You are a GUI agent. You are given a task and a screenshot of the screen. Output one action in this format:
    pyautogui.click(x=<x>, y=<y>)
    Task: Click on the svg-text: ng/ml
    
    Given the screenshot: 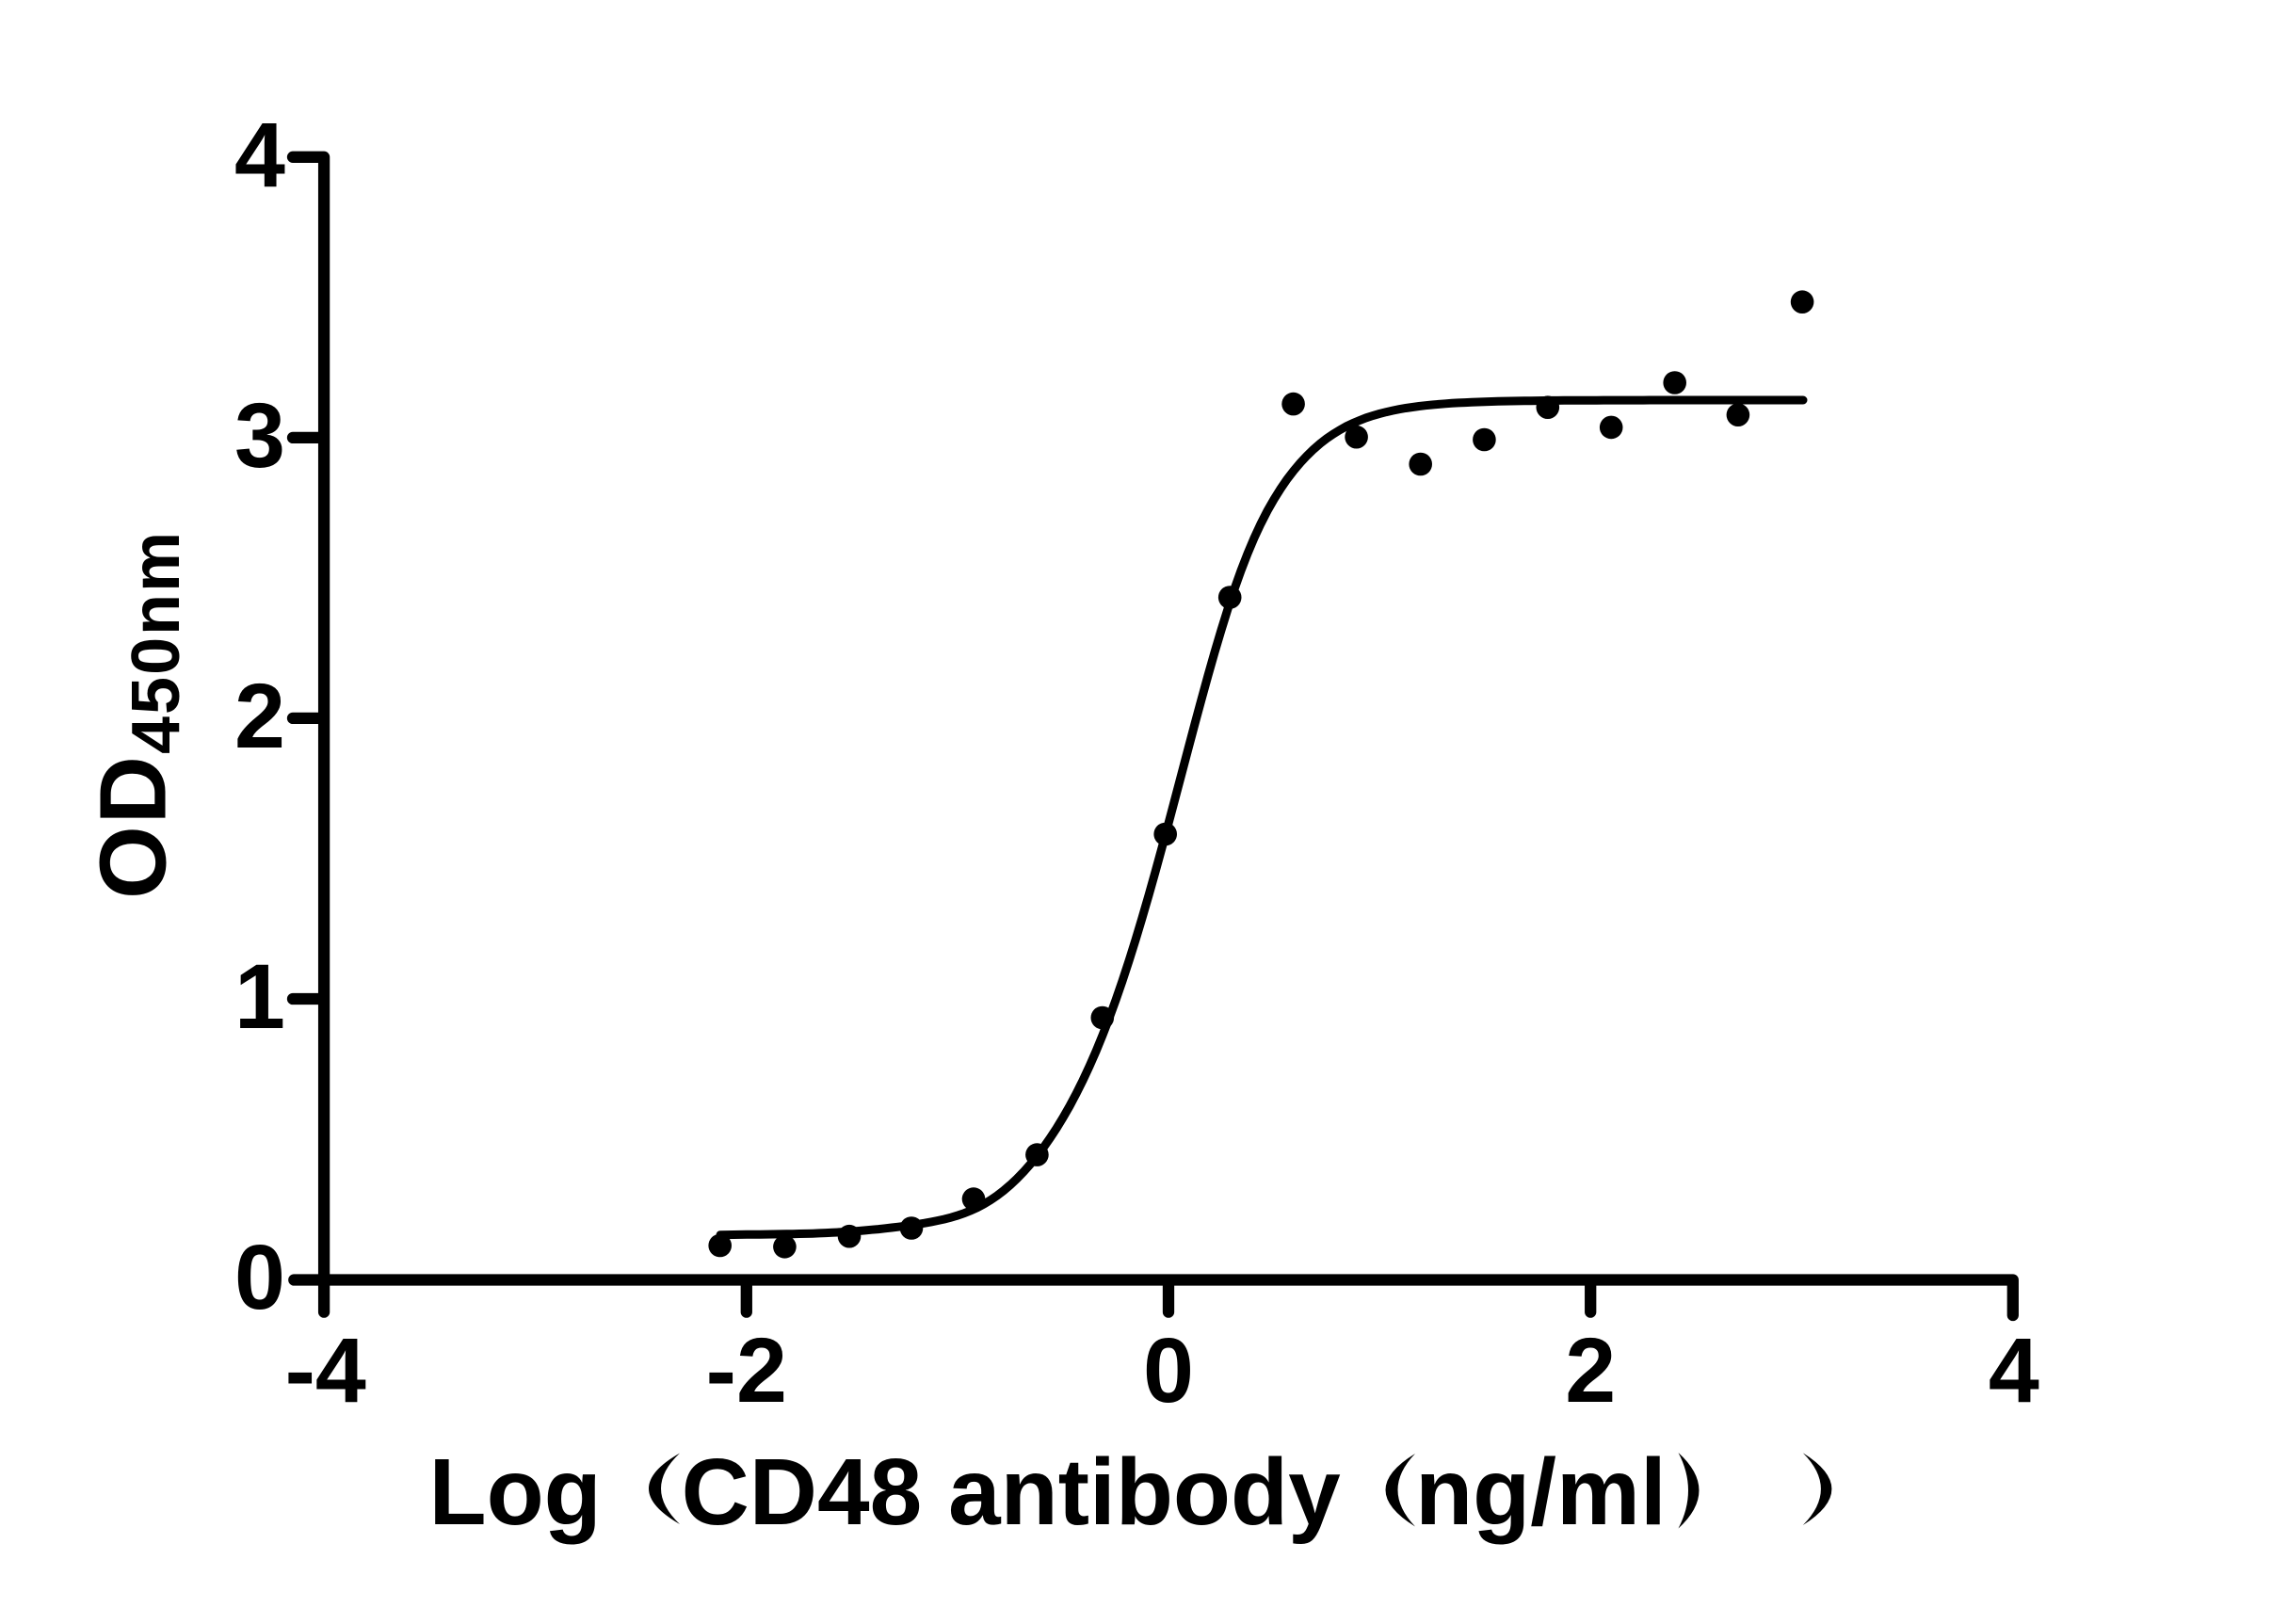 What is the action you would take?
    pyautogui.click(x=1541, y=1492)
    